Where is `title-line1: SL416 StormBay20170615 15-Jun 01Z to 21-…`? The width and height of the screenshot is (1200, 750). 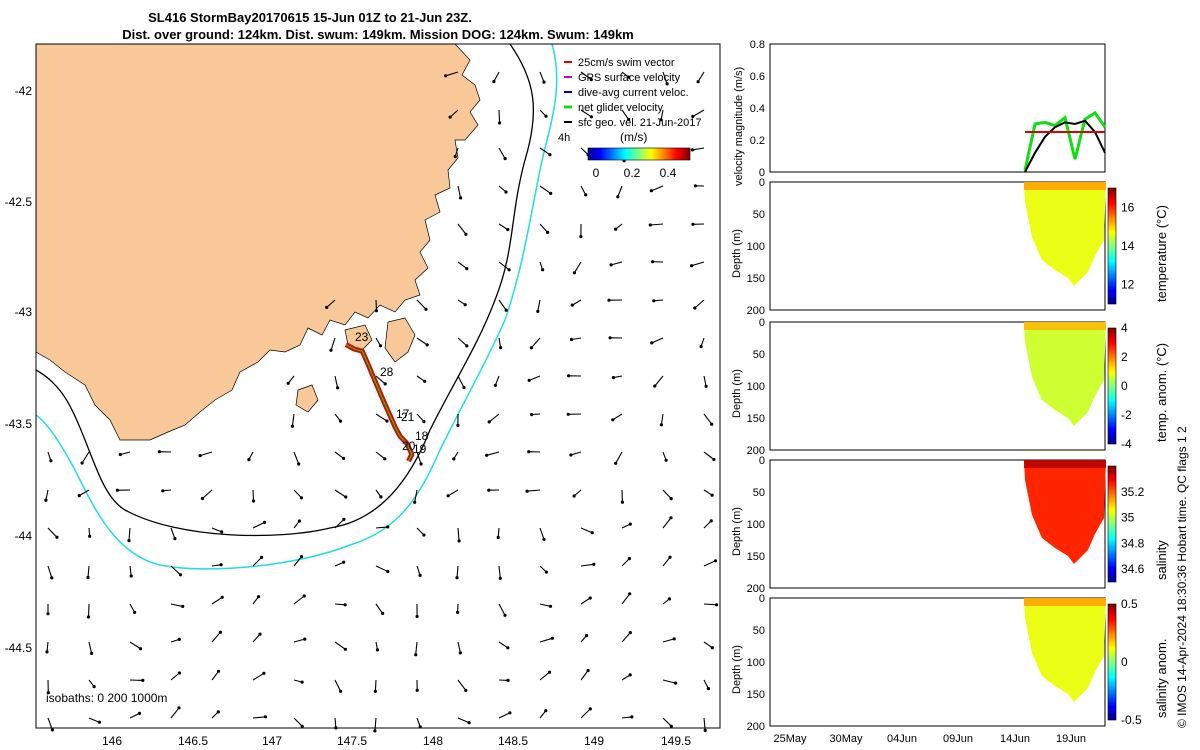
title-line1: SL416 StormBay20170615 15-Jun 01Z to 21-… is located at coordinates (310, 17).